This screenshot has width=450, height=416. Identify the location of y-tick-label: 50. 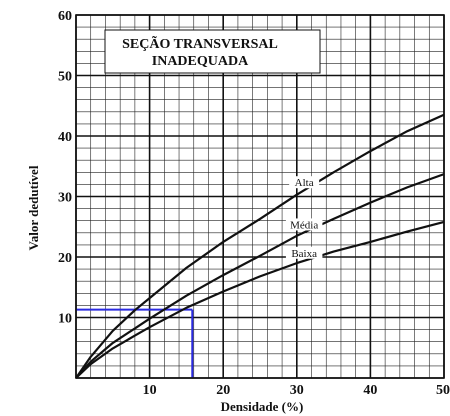
(65, 77).